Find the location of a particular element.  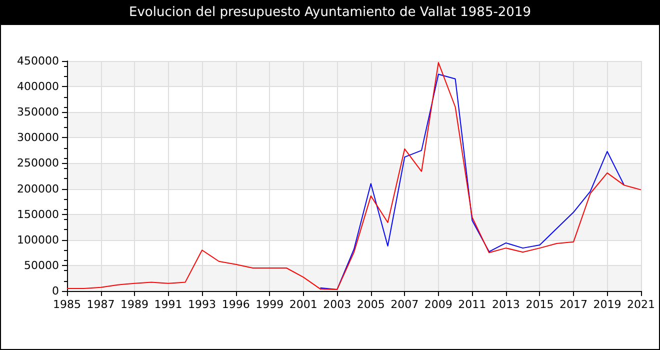

x-tick-label: 2007 is located at coordinates (404, 304).